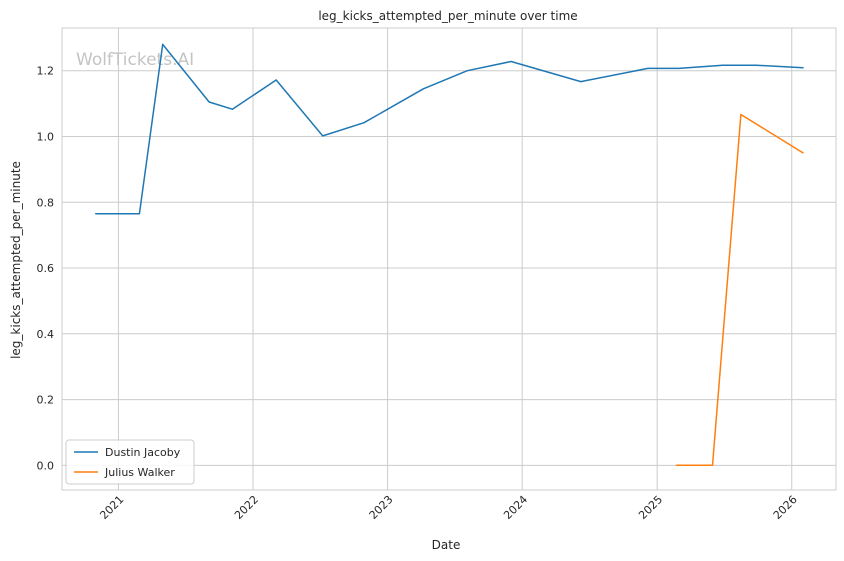 Image resolution: width=844 pixels, height=561 pixels. Describe the element at coordinates (650, 507) in the screenshot. I see `x-tick-label: 2025` at that location.